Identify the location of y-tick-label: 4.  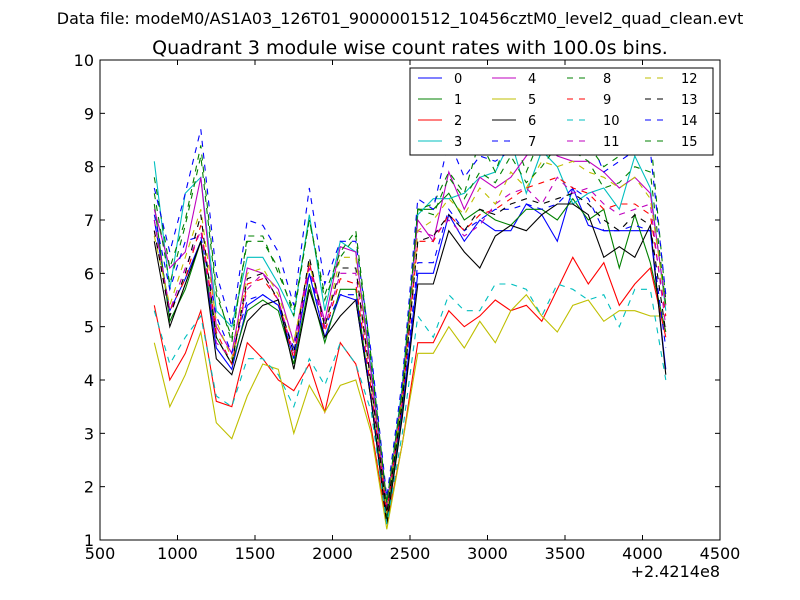
(89, 380).